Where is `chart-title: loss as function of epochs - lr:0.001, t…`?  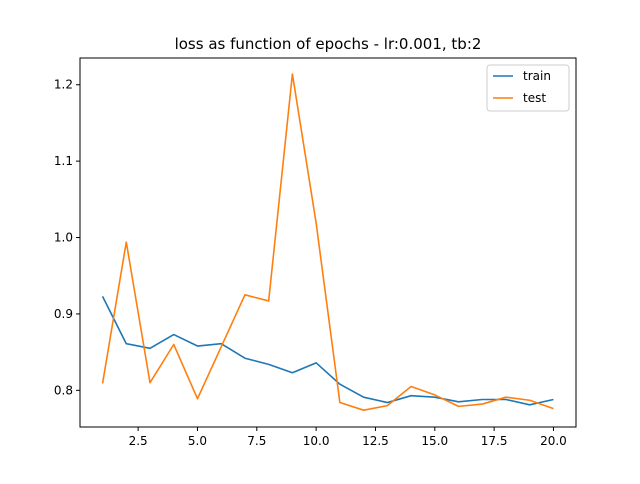 chart-title: loss as function of epochs - lr:0.001, t… is located at coordinates (328, 44).